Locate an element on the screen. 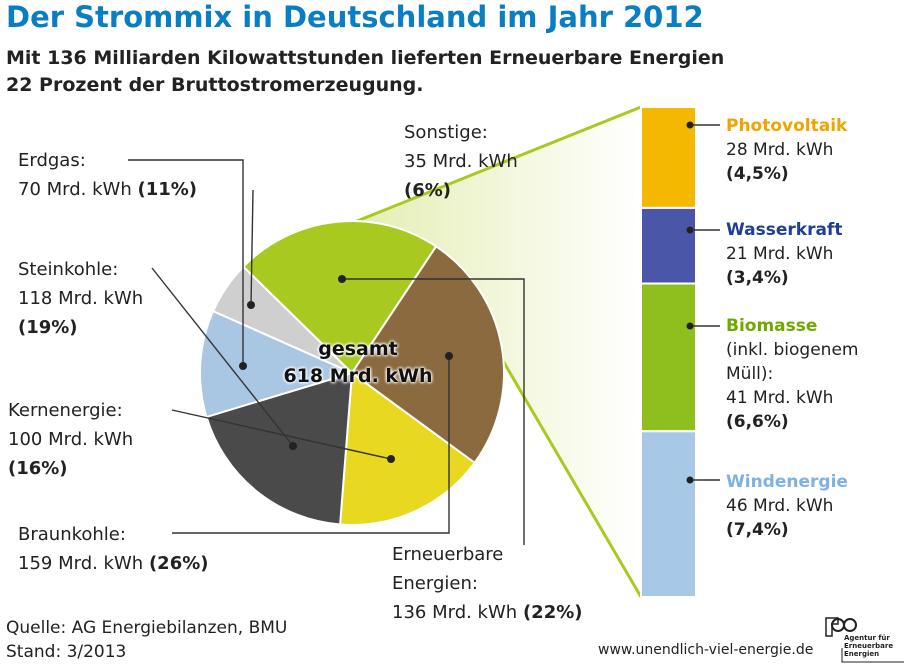 The width and height of the screenshot is (910, 668). braunkohle-leader-line is located at coordinates (311, 445).